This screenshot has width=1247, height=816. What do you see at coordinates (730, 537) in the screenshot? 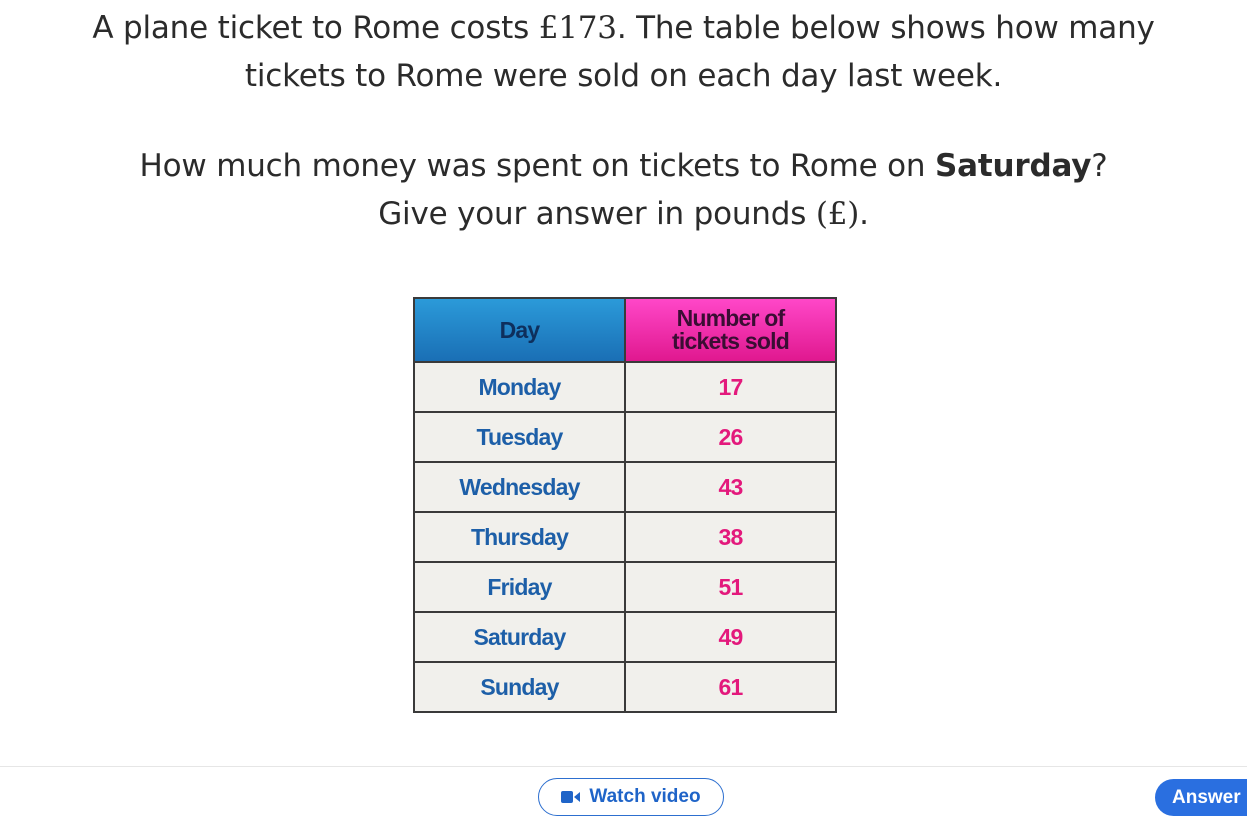
I see `tickets-cell: 38` at bounding box center [730, 537].